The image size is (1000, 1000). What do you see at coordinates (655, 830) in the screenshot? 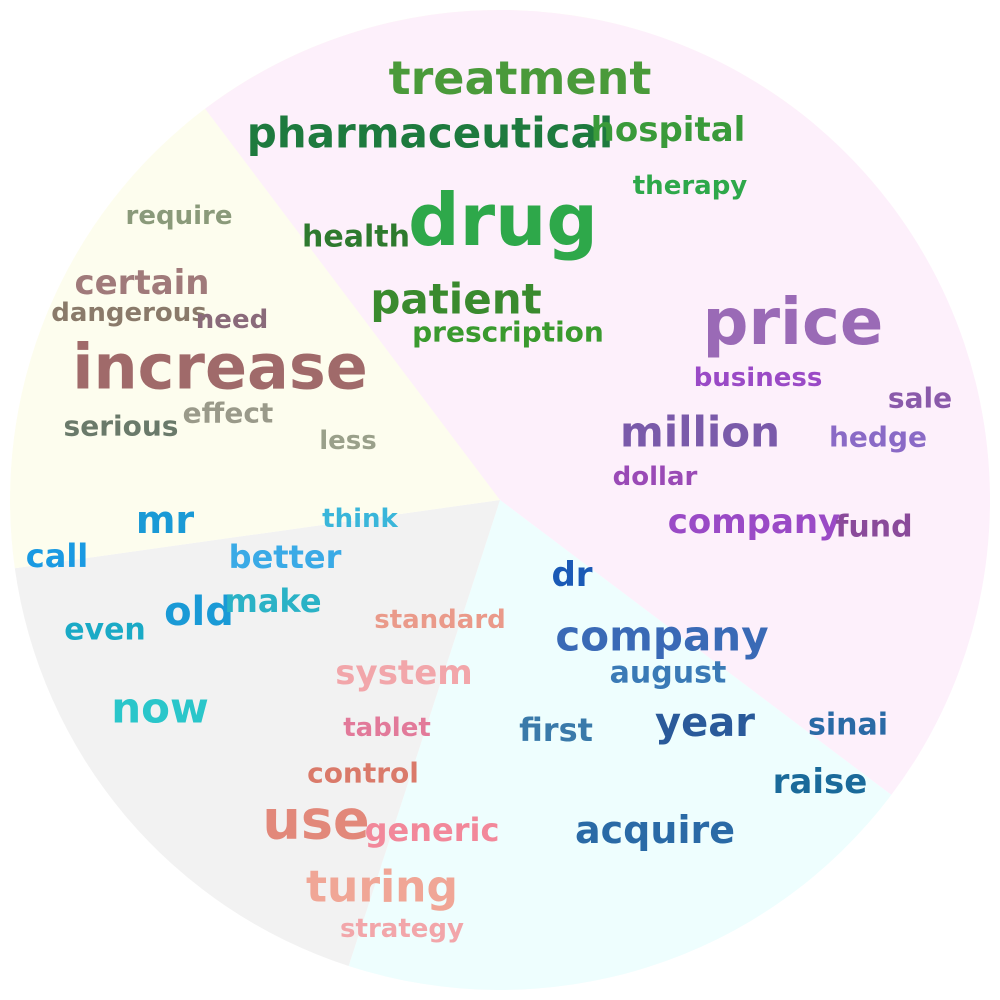
I see `word-acquire: acquire` at bounding box center [655, 830].